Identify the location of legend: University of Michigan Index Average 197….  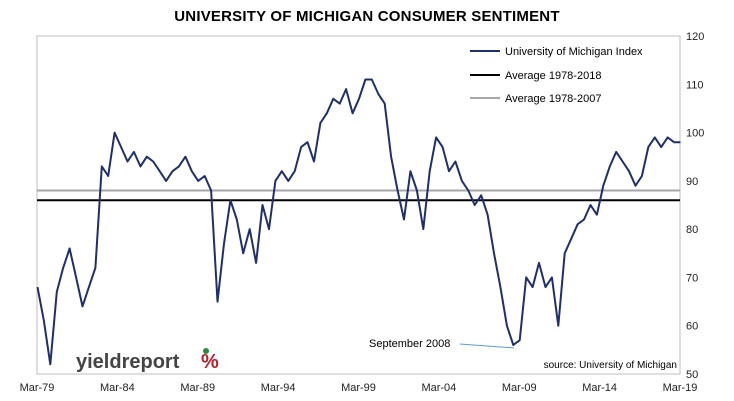
(556, 75).